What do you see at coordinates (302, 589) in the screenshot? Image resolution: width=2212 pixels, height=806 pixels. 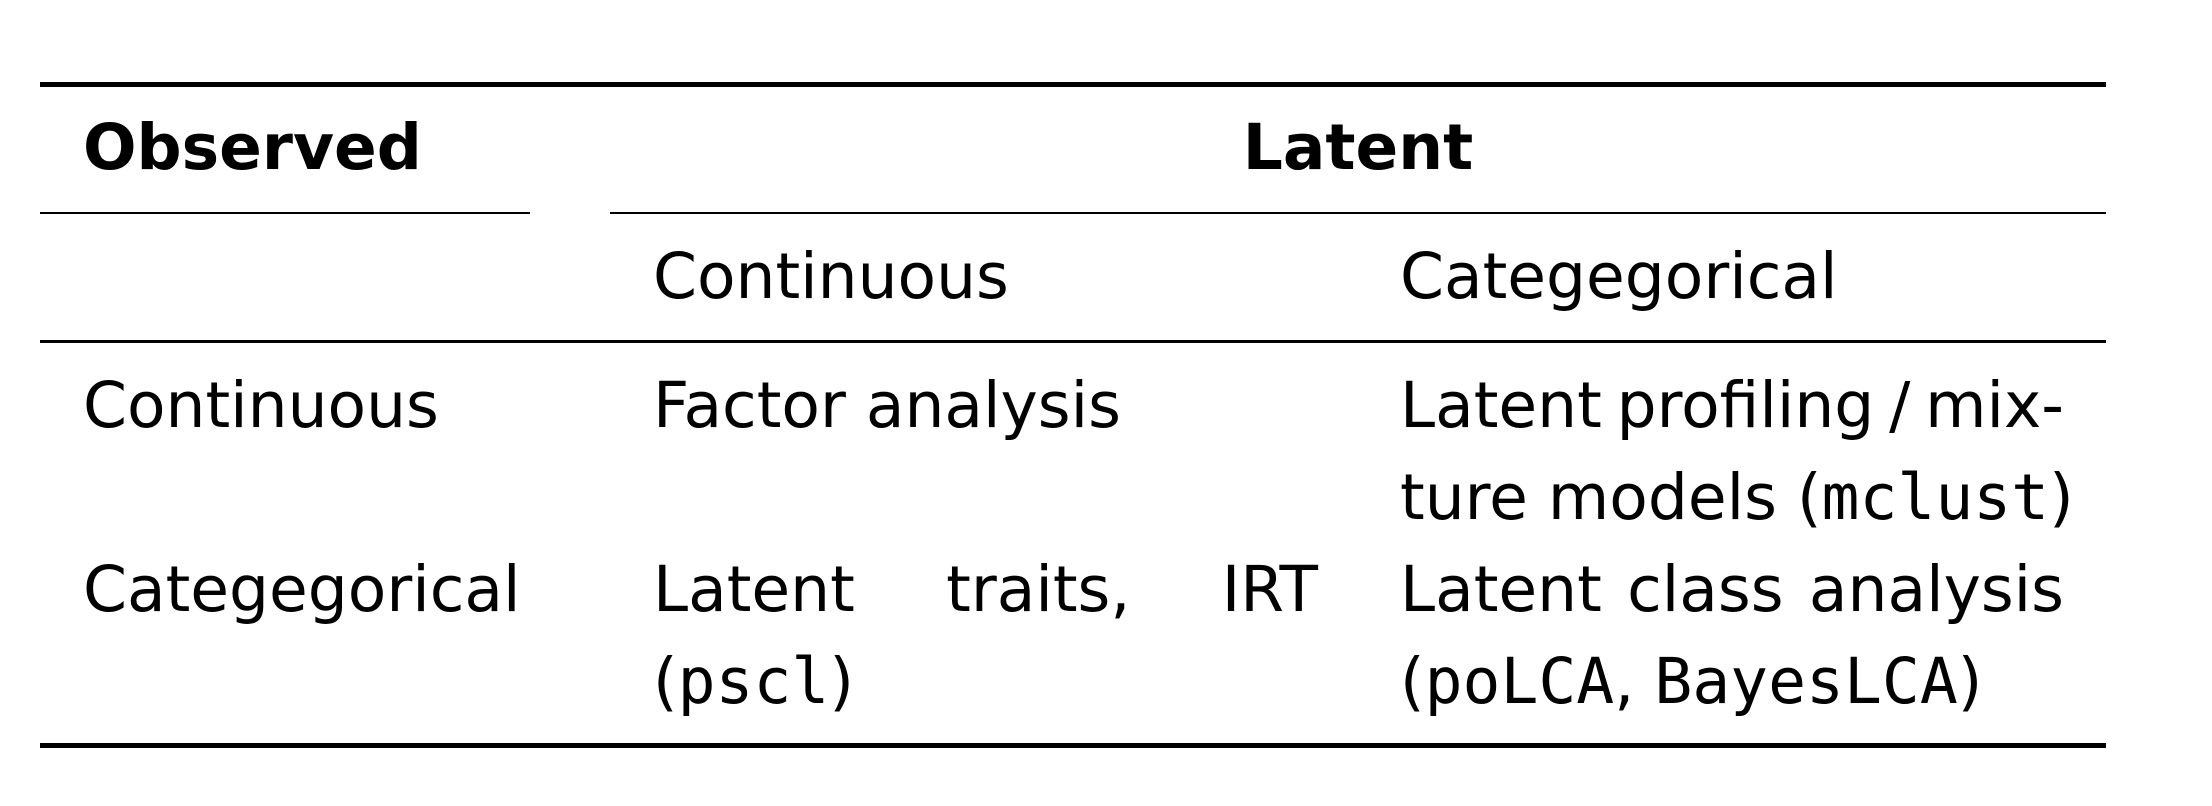 I see `row2-label: Categegorical` at bounding box center [302, 589].